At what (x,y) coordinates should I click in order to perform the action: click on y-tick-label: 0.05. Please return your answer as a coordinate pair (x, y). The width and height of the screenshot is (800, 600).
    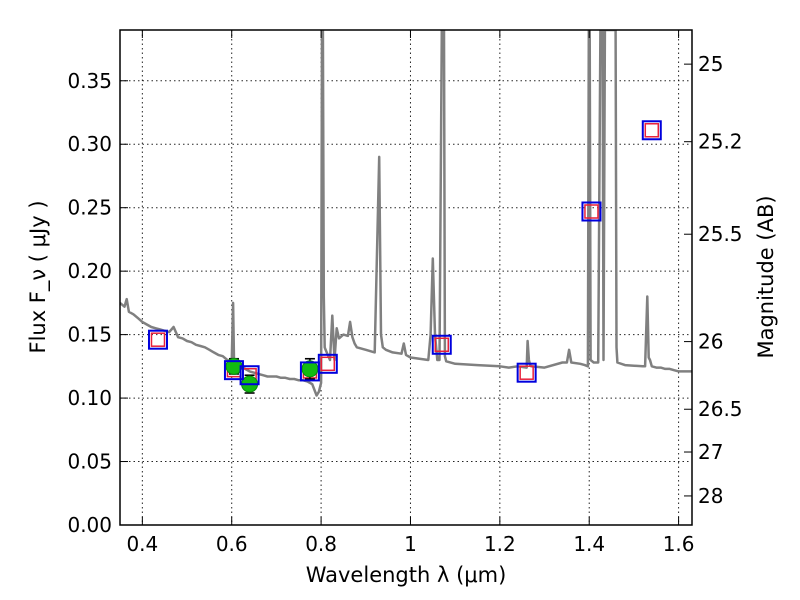
    Looking at the image, I should click on (89, 462).